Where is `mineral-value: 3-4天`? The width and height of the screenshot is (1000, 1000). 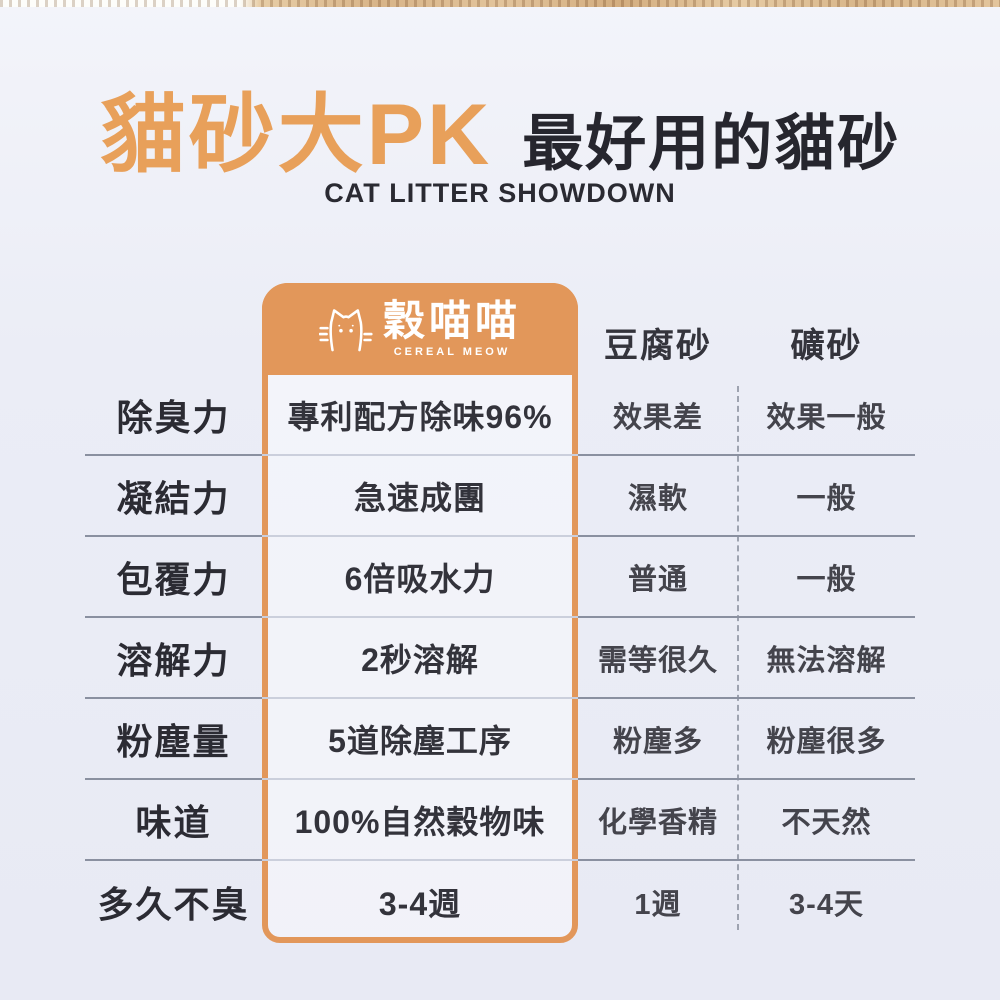
mineral-value: 3-4天 is located at coordinates (826, 904).